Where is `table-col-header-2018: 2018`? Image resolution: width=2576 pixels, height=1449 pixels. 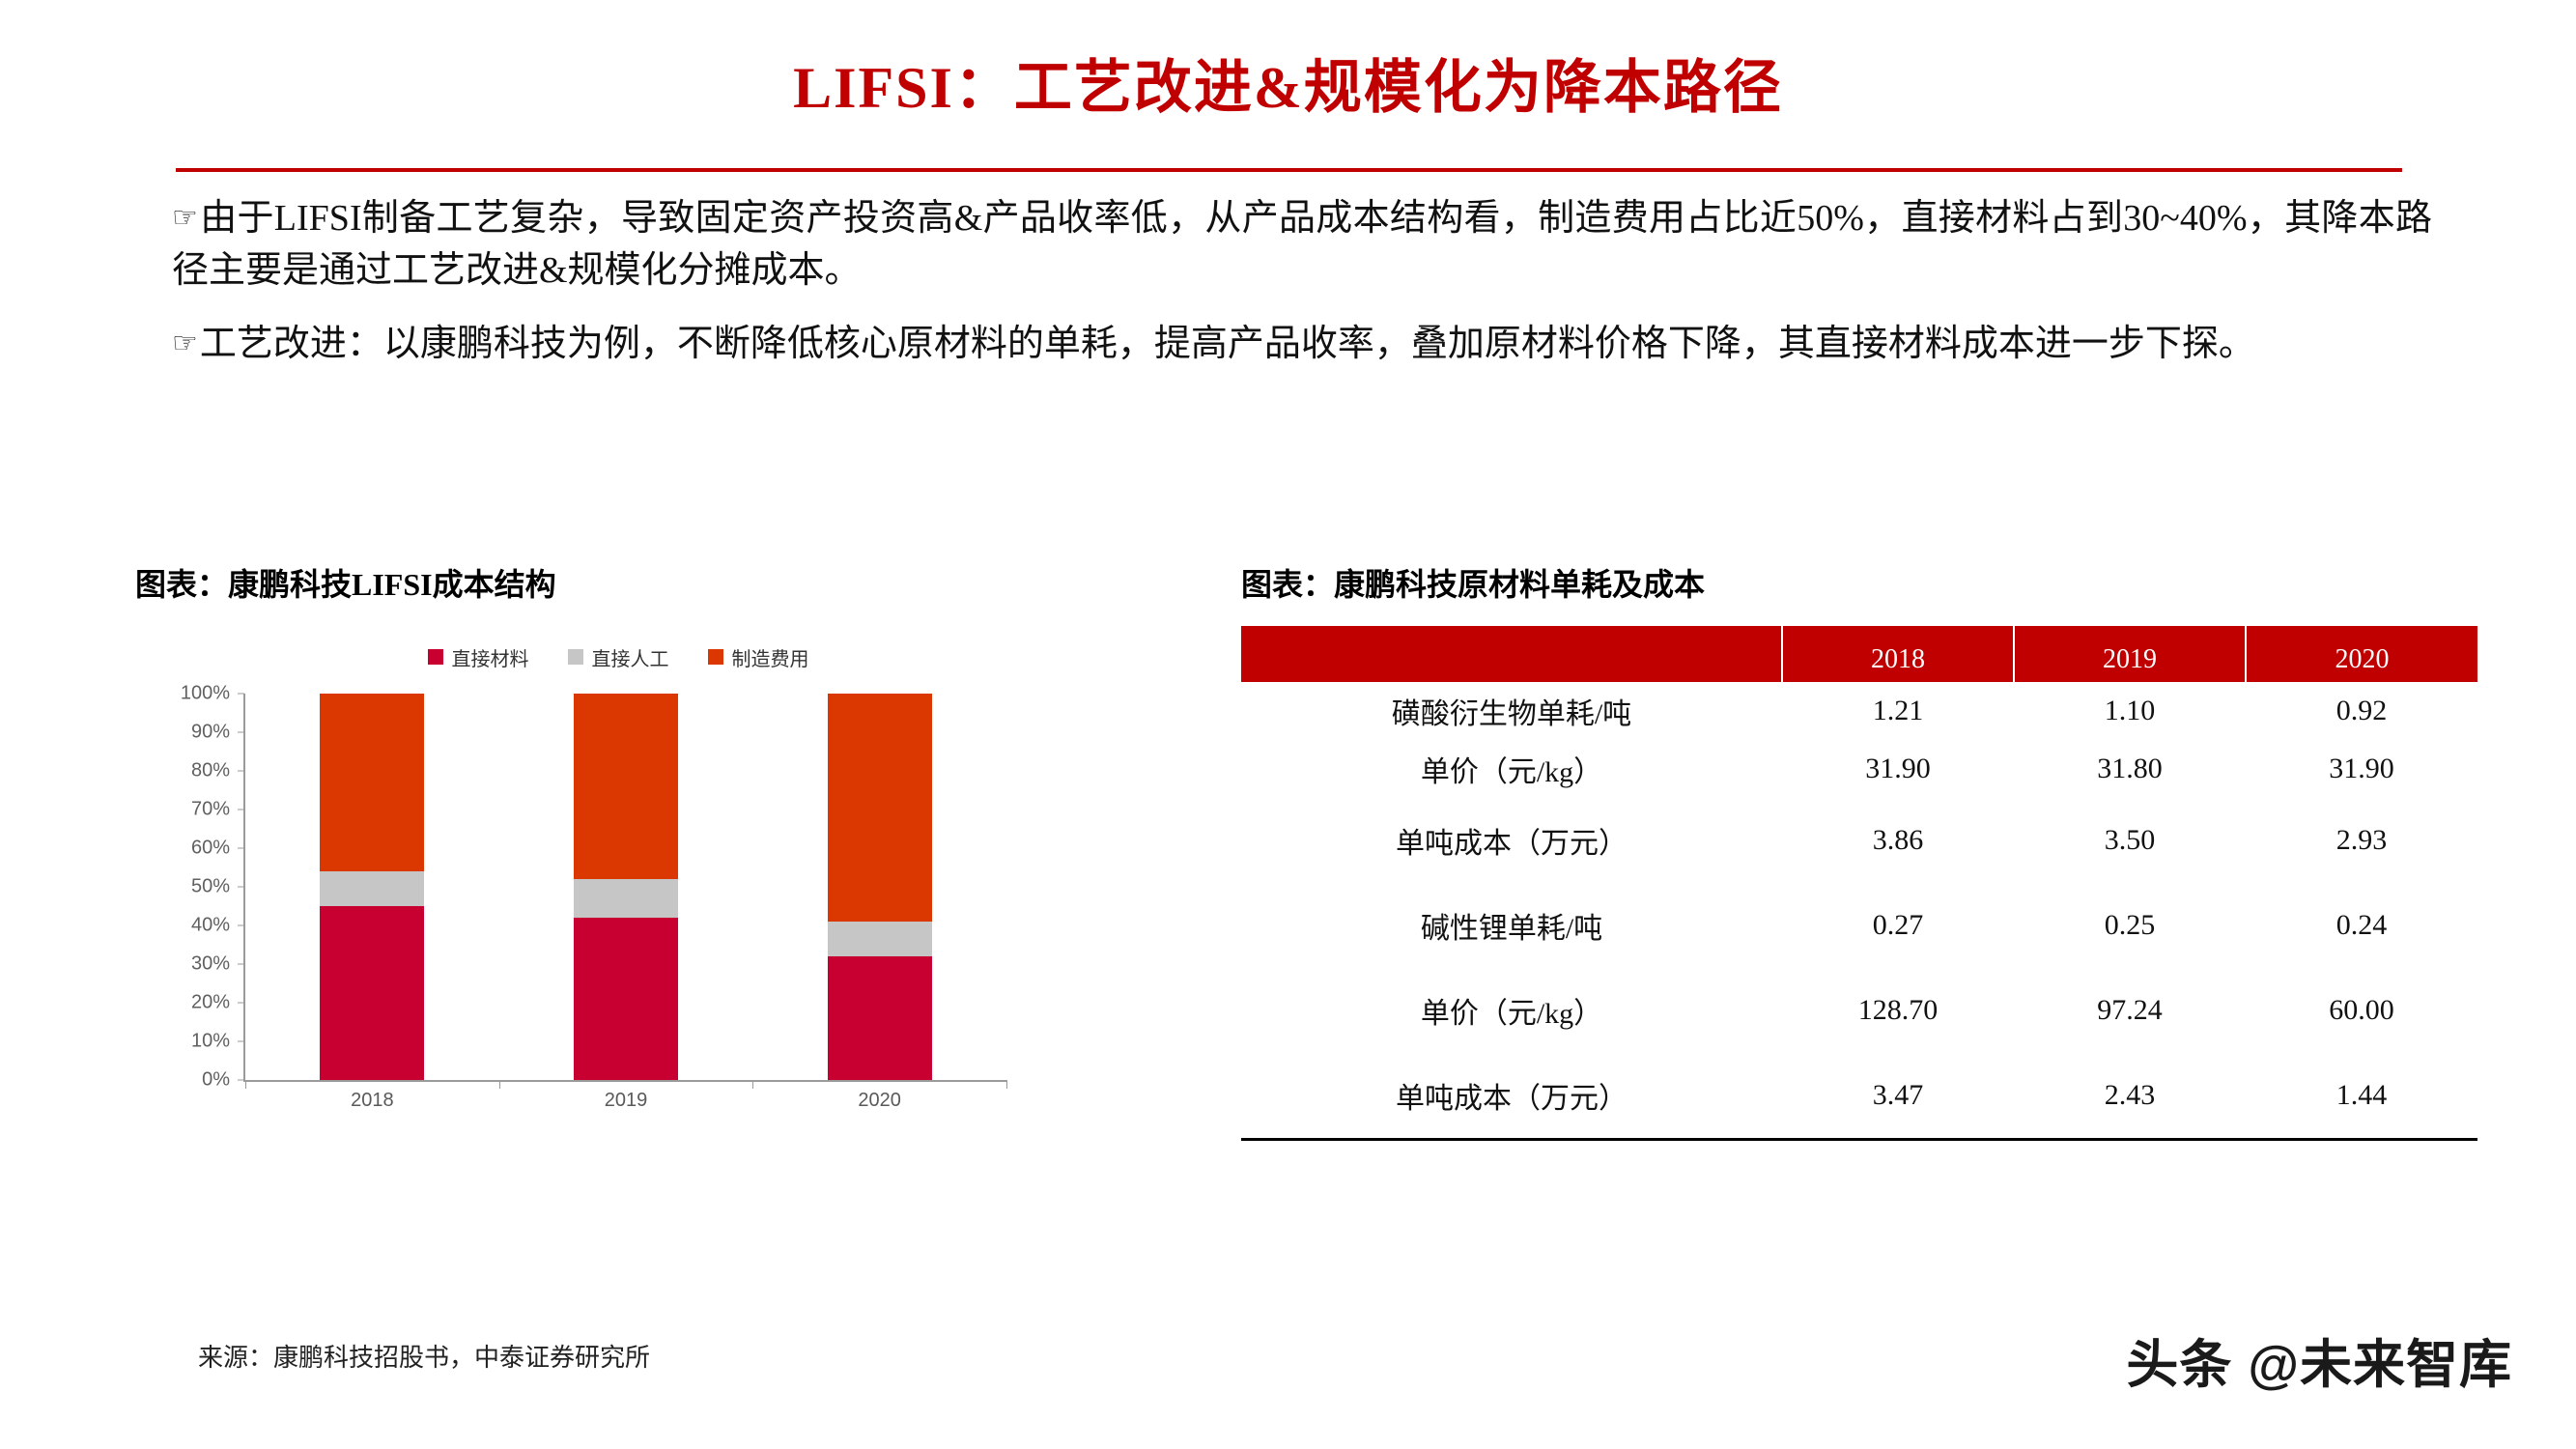 table-col-header-2018: 2018 is located at coordinates (1898, 654).